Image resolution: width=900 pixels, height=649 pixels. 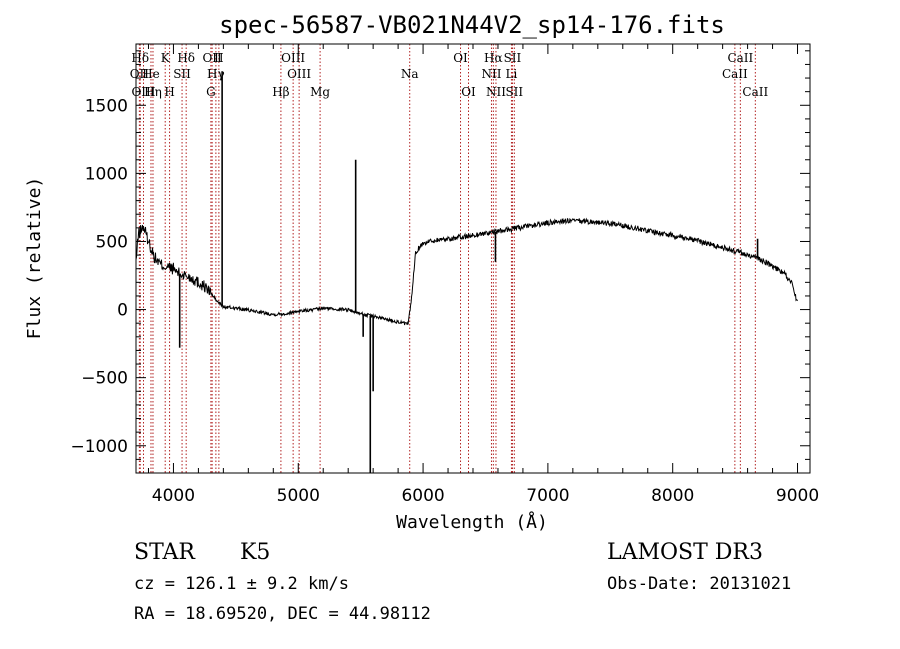 I want to click on line-marker-label: Hβ, so click(x=280, y=92).